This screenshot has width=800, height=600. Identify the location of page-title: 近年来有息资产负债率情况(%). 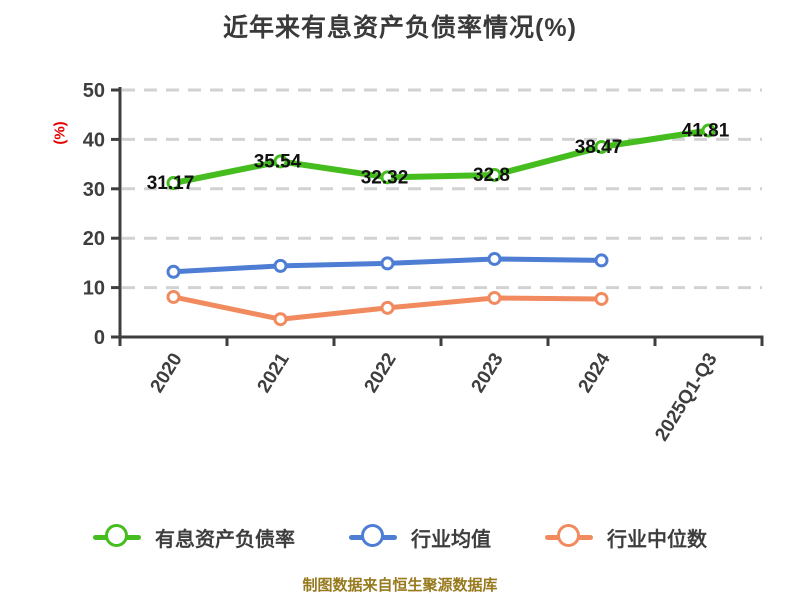
(400, 28).